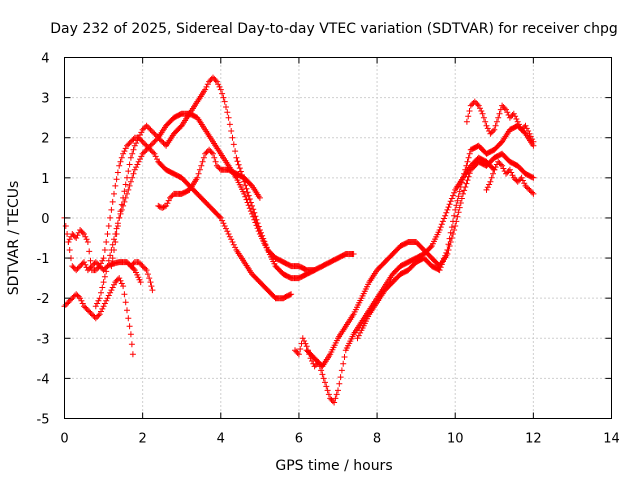 The image size is (640, 480). I want to click on x-tick-label: 4, so click(221, 439).